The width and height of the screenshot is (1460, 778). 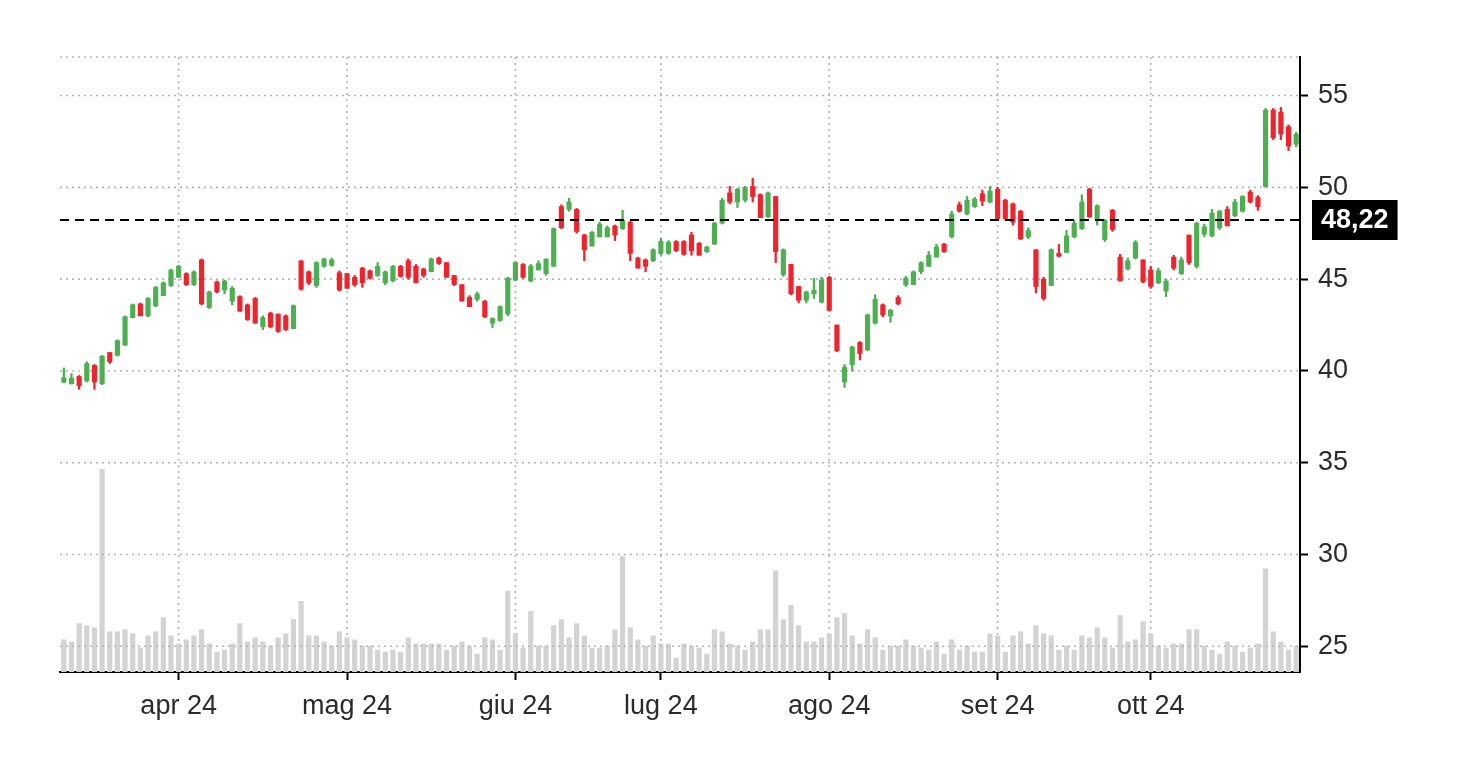 I want to click on y-tick-label: 50, so click(x=1333, y=185).